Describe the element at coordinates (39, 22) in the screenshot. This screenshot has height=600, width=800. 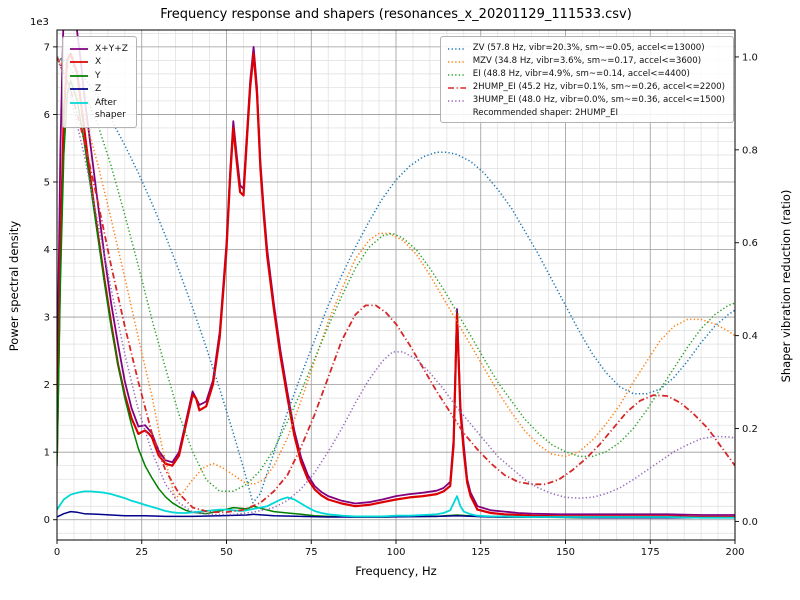
I see `y-axis-offset-label: 1e3` at that location.